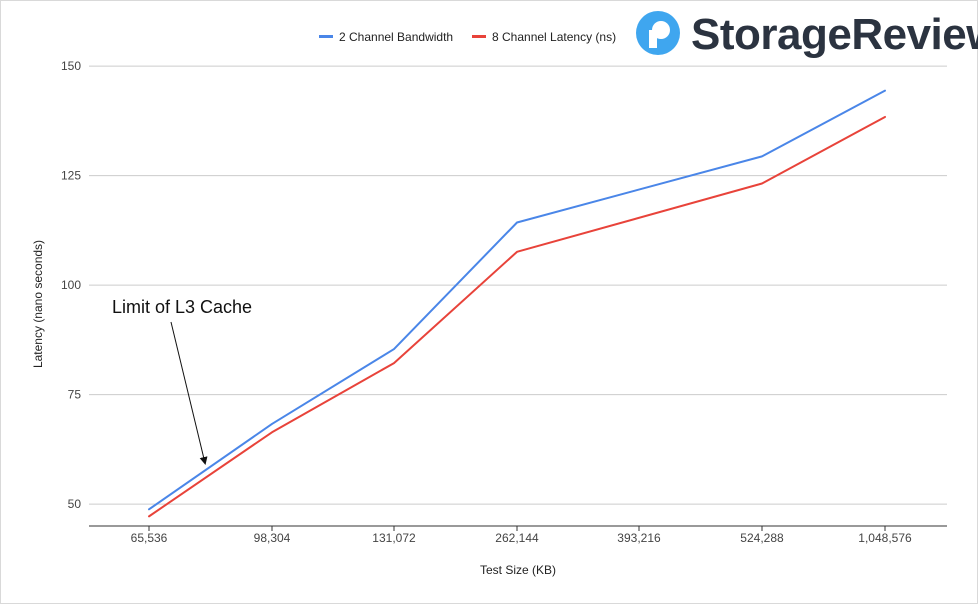 The height and width of the screenshot is (605, 978). I want to click on y-tick-label: 125, so click(71, 176).